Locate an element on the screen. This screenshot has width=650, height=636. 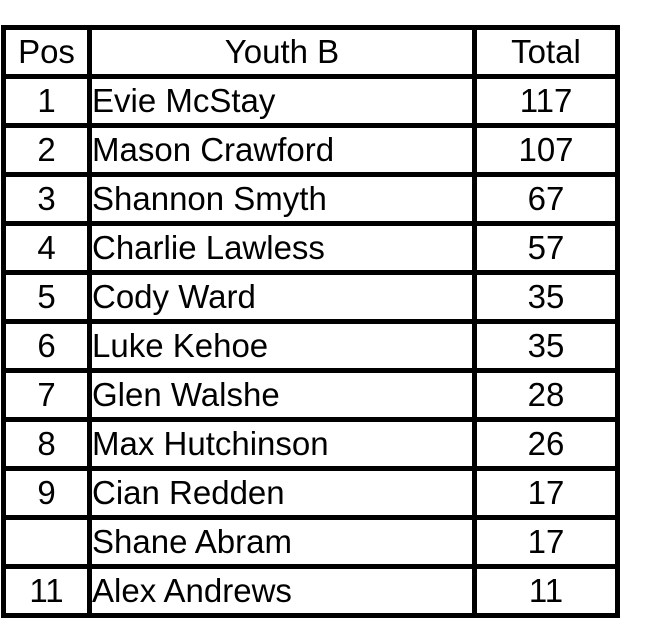
table-row: 8 Max Hutchinson 26 is located at coordinates (310, 444).